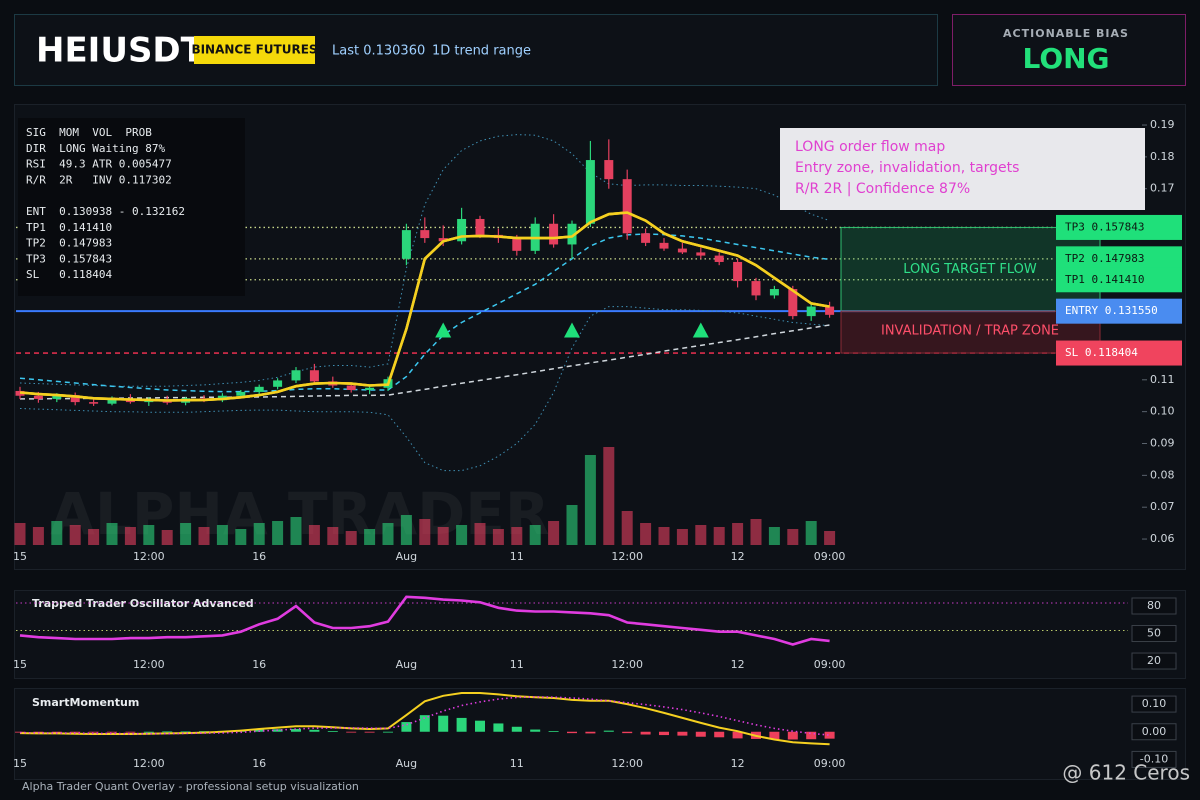 This screenshot has height=800, width=1200. Describe the element at coordinates (1162, 379) in the screenshot. I see `y-tick-label: 0.11` at that location.